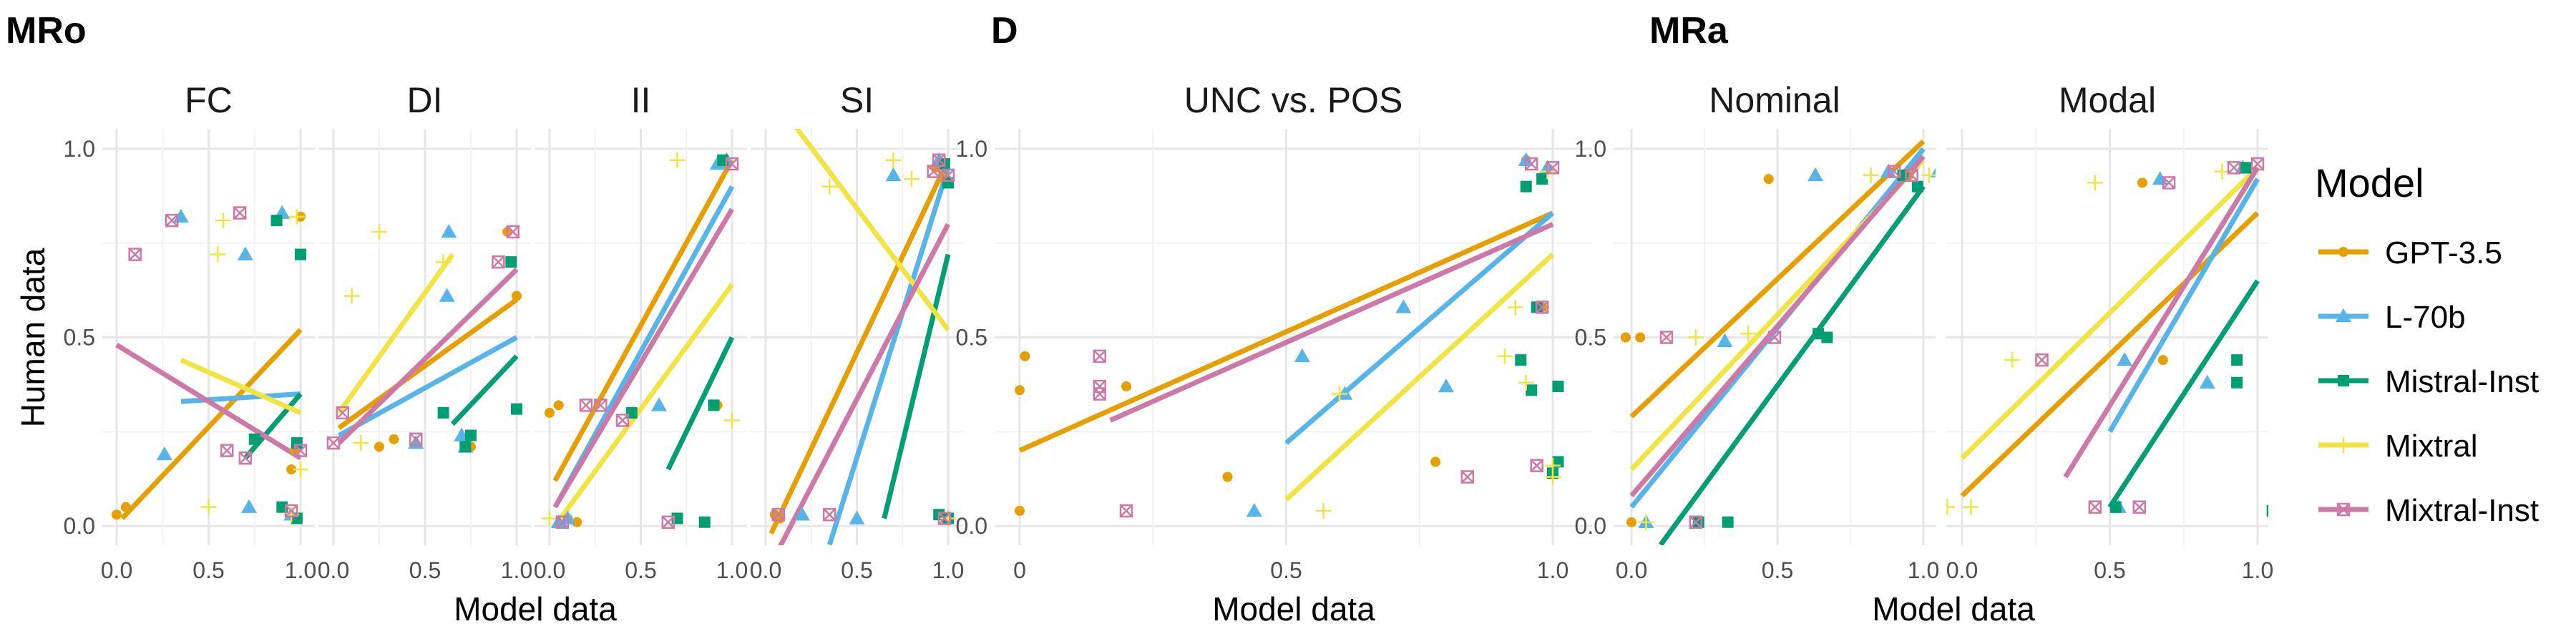 The width and height of the screenshot is (2576, 644). I want to click on fits-fc, so click(209, 424).